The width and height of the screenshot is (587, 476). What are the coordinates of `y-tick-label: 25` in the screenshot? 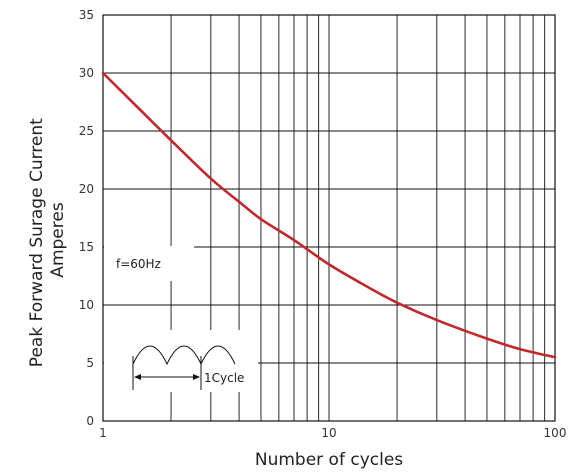 It's located at (86, 131).